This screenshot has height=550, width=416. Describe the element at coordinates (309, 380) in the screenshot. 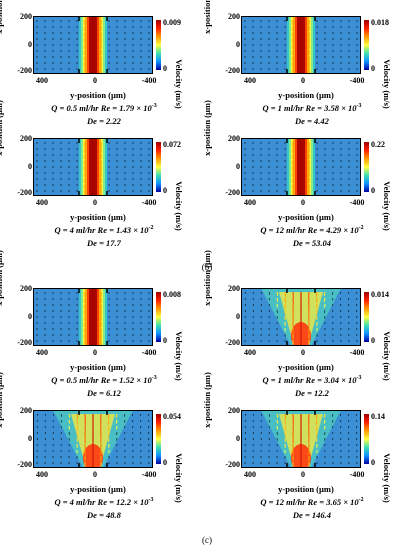

I see `caption-text: Q = 1 ml/hr Re = 3.04 × 10` at that location.